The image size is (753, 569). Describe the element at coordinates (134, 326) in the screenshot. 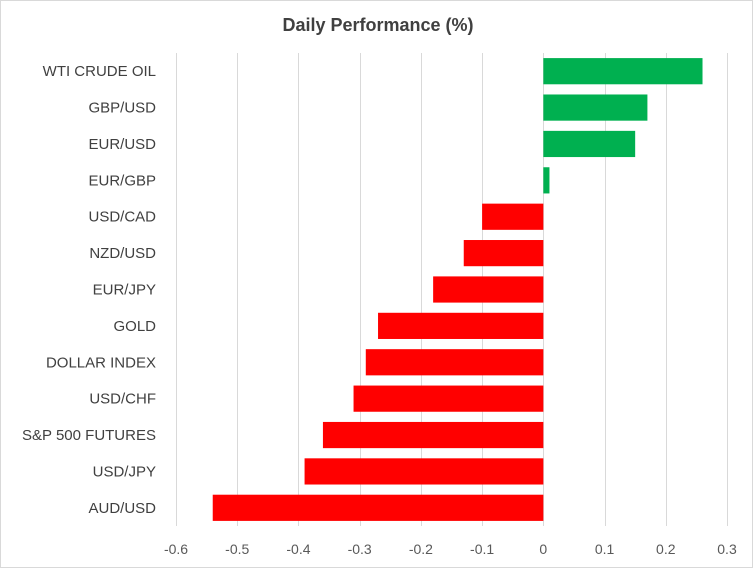

I see `category-label: GOLD` at that location.